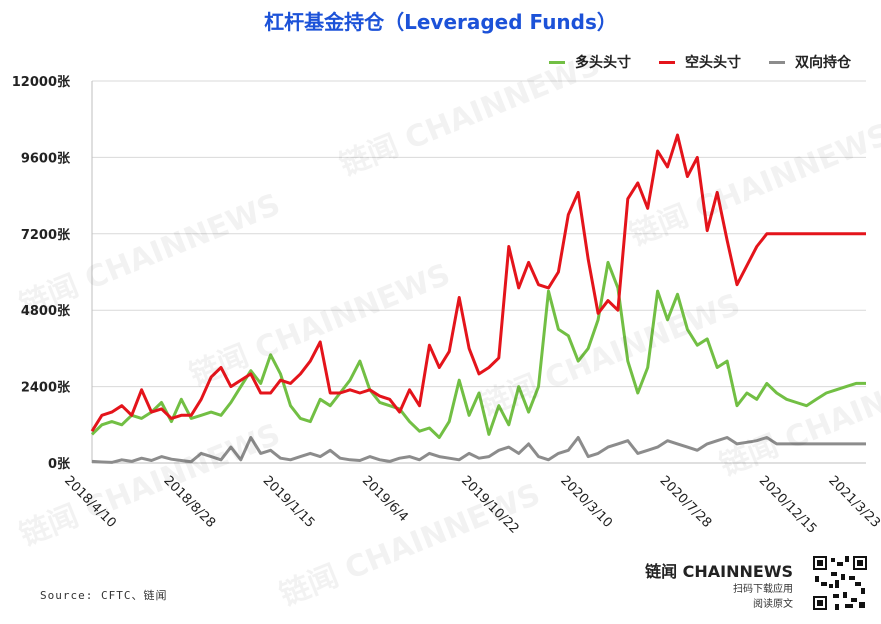 The height and width of the screenshot is (624, 881). What do you see at coordinates (667, 62) in the screenshot?
I see `legend-swatch-short` at bounding box center [667, 62].